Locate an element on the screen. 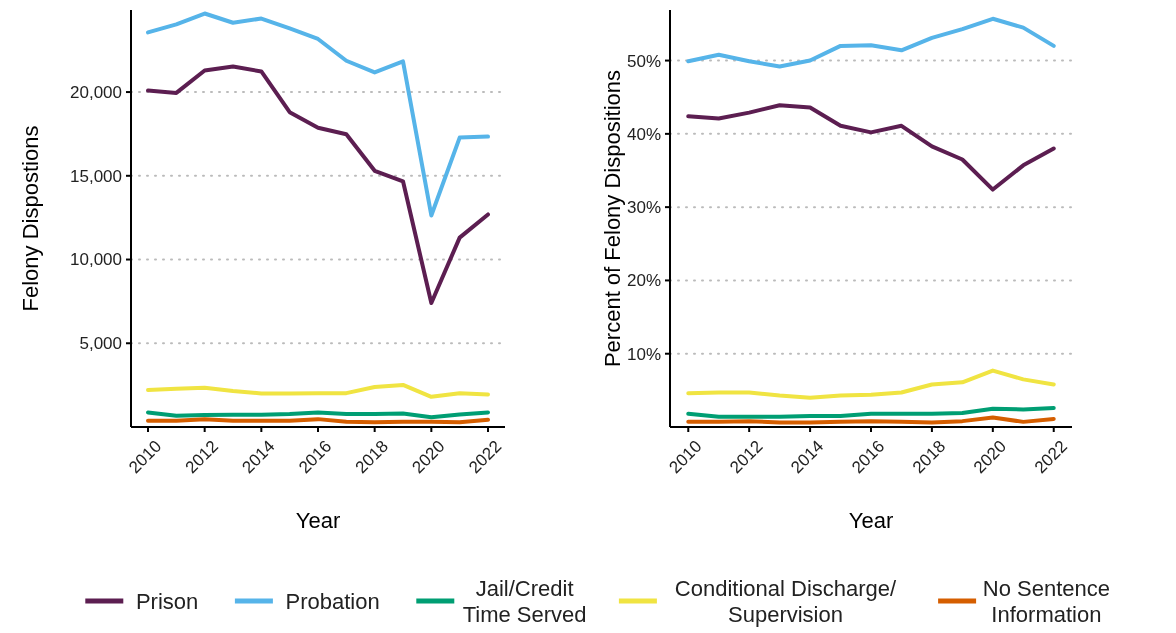 Image resolution: width=1176 pixels, height=633 pixels. y-tick-label: 40% is located at coordinates (643, 134).